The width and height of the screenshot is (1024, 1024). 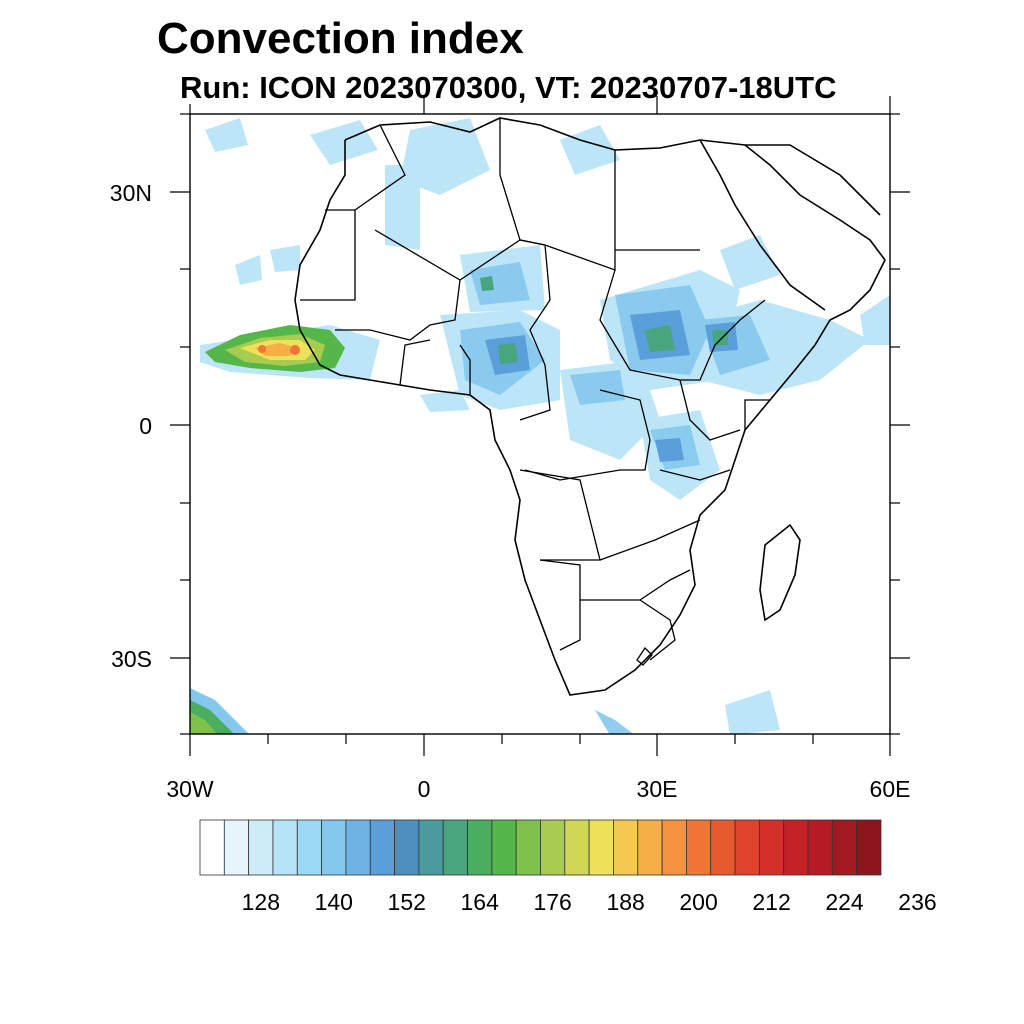 What do you see at coordinates (479, 902) in the screenshot?
I see `colorbar-tick-label: 164` at bounding box center [479, 902].